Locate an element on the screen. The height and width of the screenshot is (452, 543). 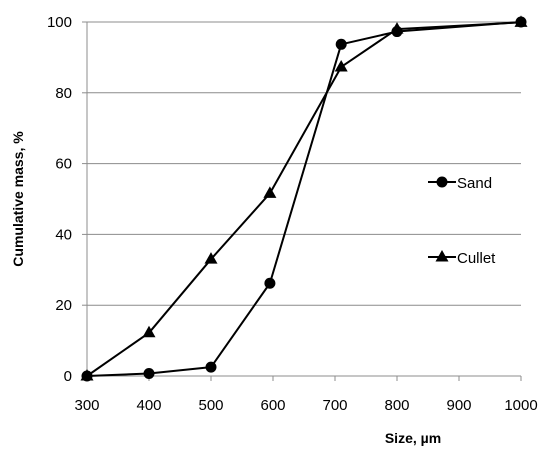
y-tick-label-100: 100 is located at coordinates (59, 22).